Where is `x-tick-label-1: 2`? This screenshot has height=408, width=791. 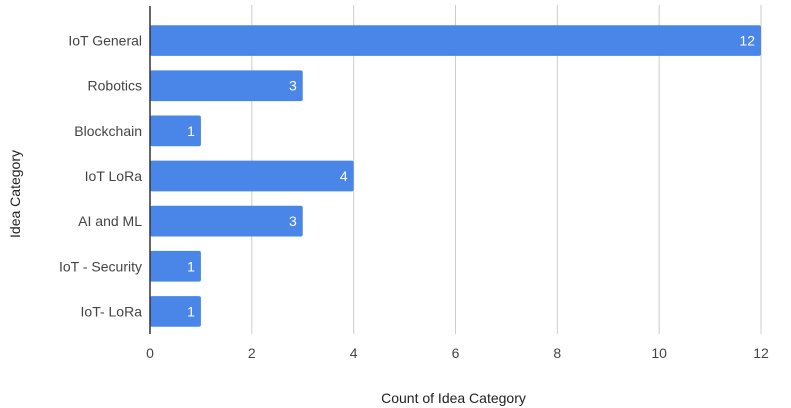 x-tick-label-1: 2 is located at coordinates (252, 353).